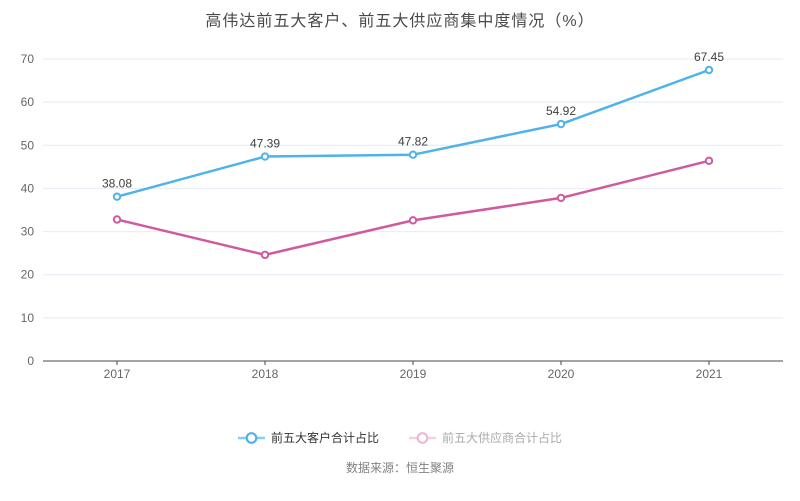 The height and width of the screenshot is (501, 800). Describe the element at coordinates (117, 374) in the screenshot. I see `svg-text: 2017` at that location.